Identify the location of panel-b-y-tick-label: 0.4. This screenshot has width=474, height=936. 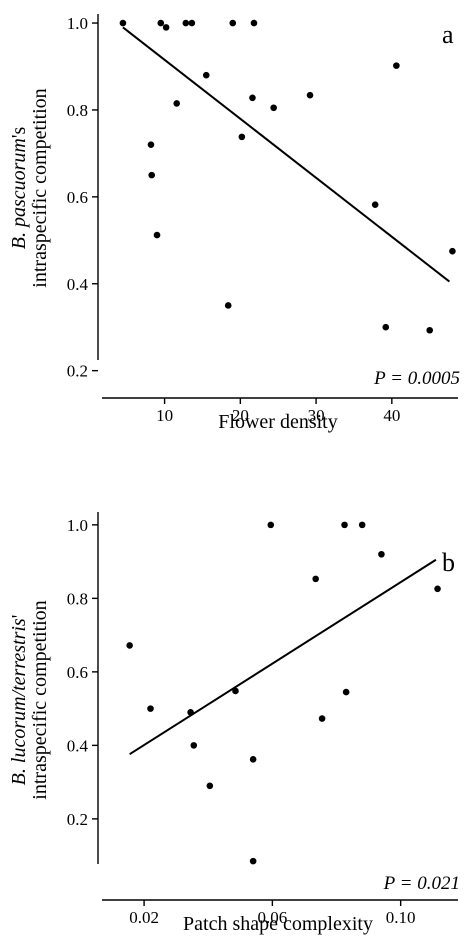
(78, 745).